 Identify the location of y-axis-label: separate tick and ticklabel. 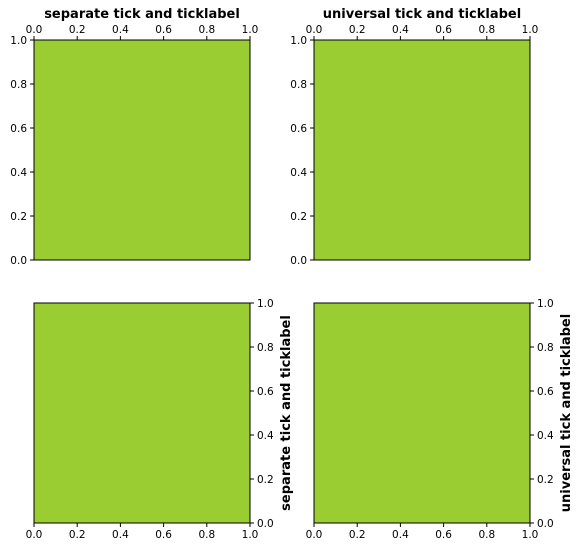
(286, 413).